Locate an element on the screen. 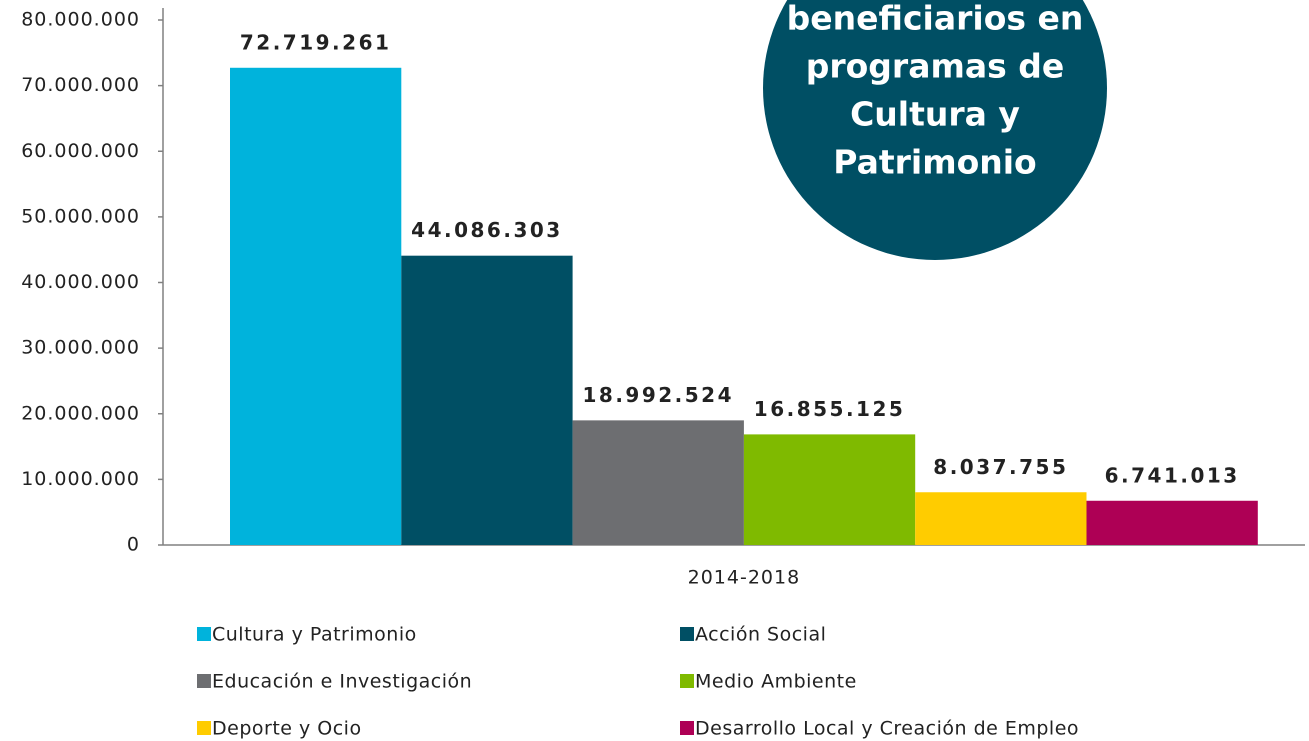 The height and width of the screenshot is (741, 1309). data-label: 44.086.303 is located at coordinates (487, 230).